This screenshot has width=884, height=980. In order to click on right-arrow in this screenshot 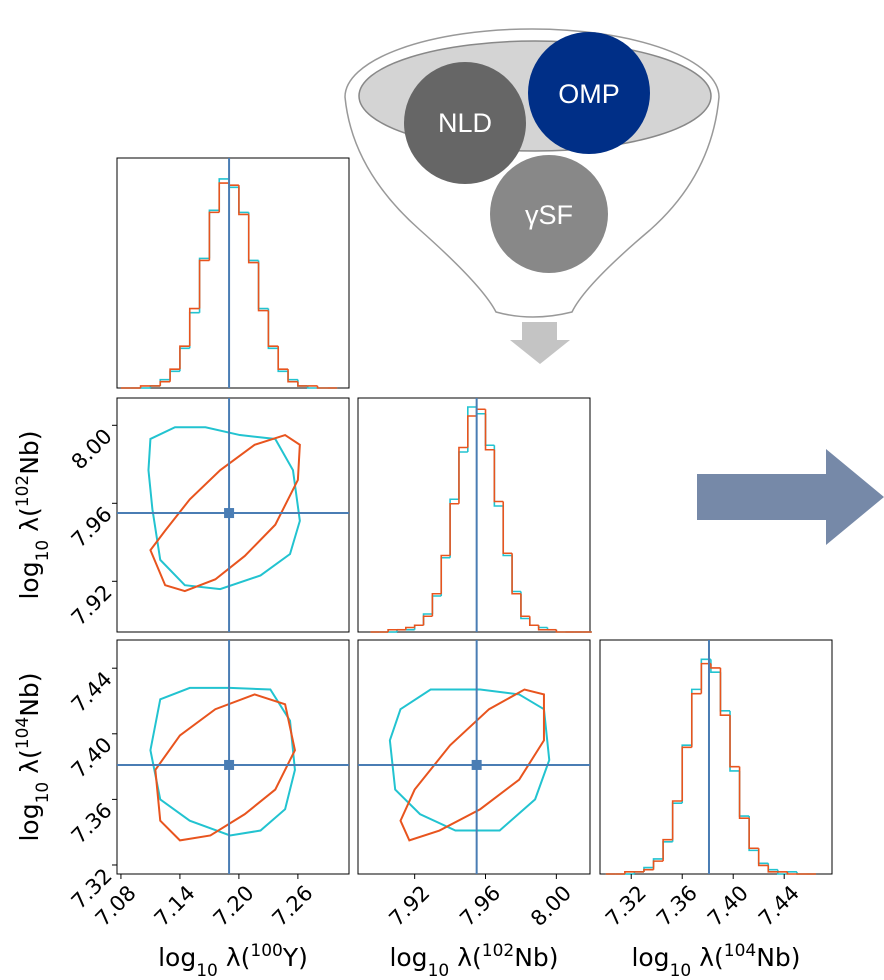, I will do `click(790, 497)`.